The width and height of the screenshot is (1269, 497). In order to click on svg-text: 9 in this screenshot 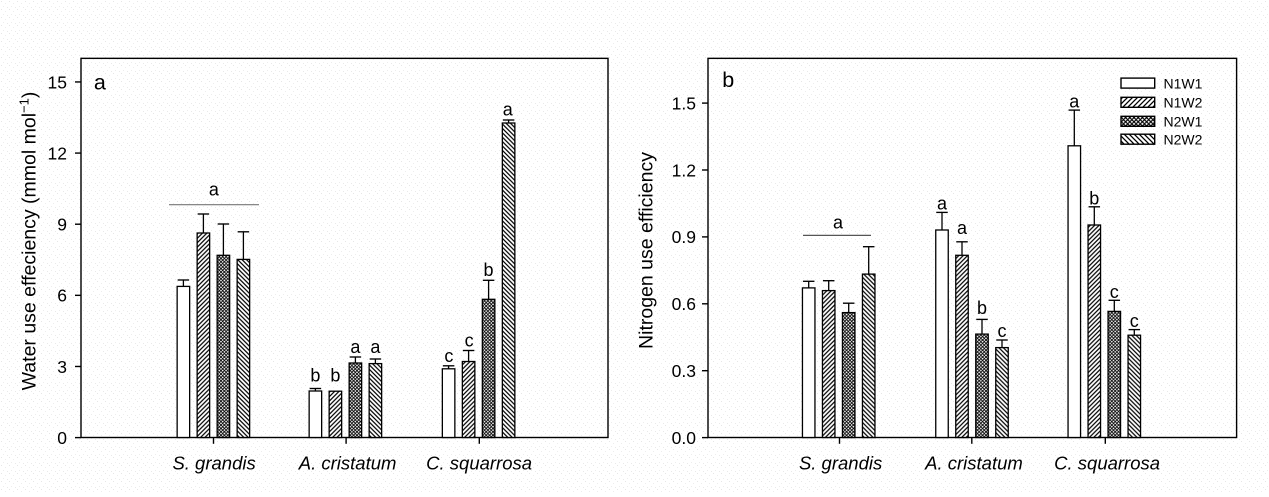, I will do `click(62, 225)`.